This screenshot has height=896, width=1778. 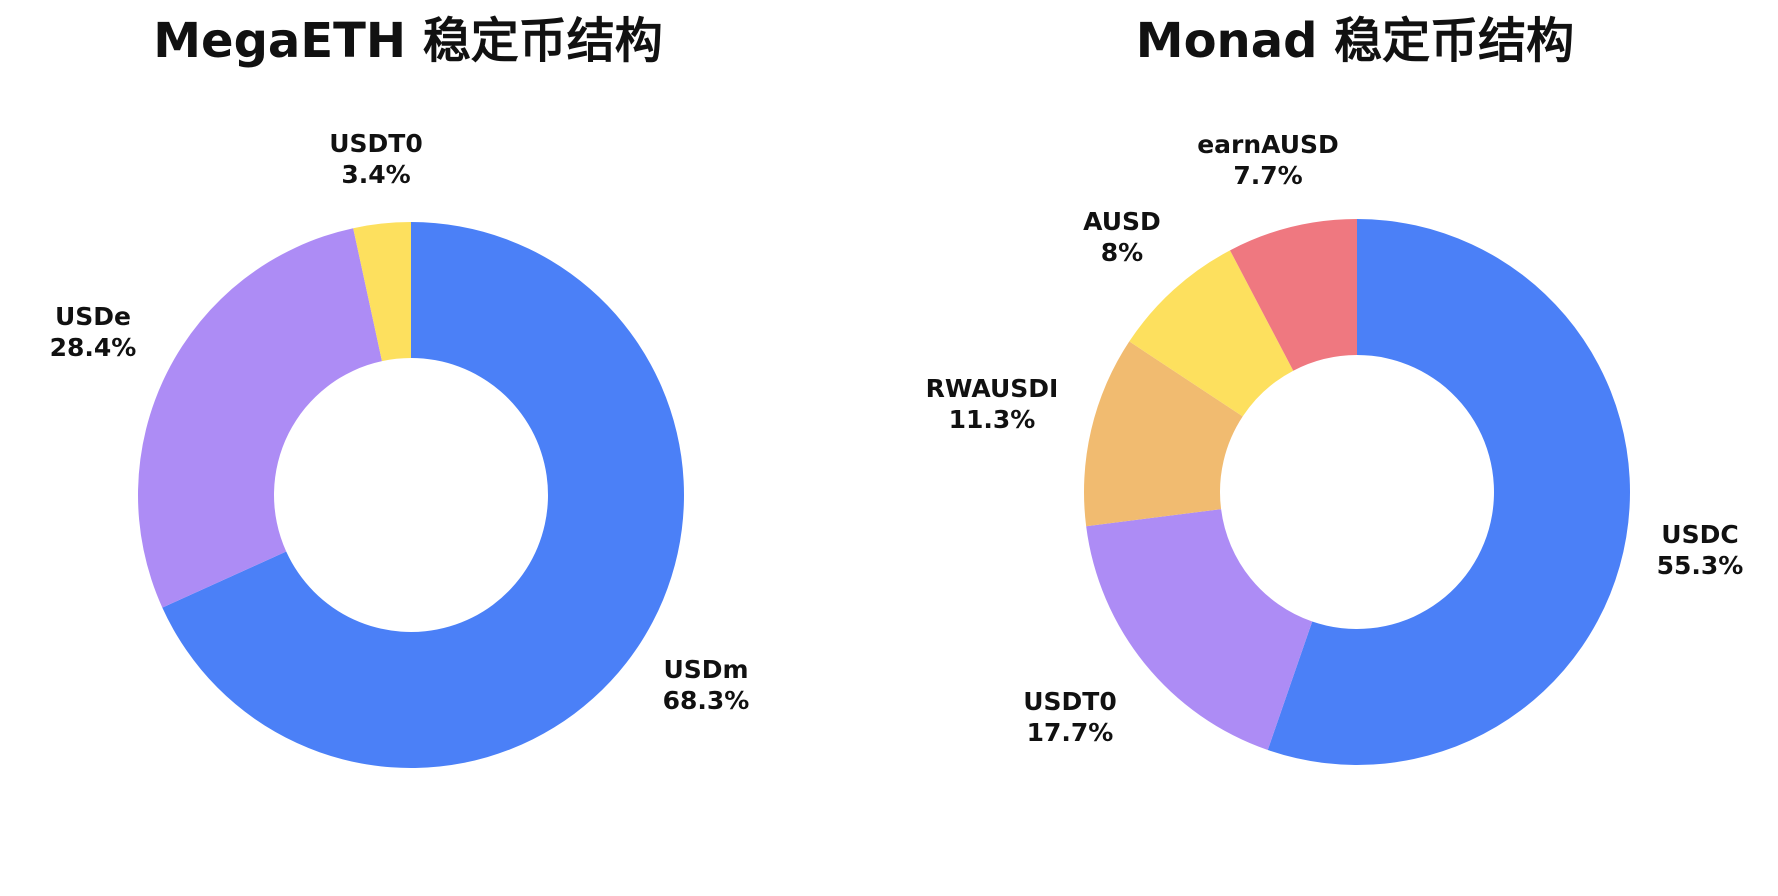 What do you see at coordinates (1211, 333) in the screenshot?
I see `monad-slice-ausd` at bounding box center [1211, 333].